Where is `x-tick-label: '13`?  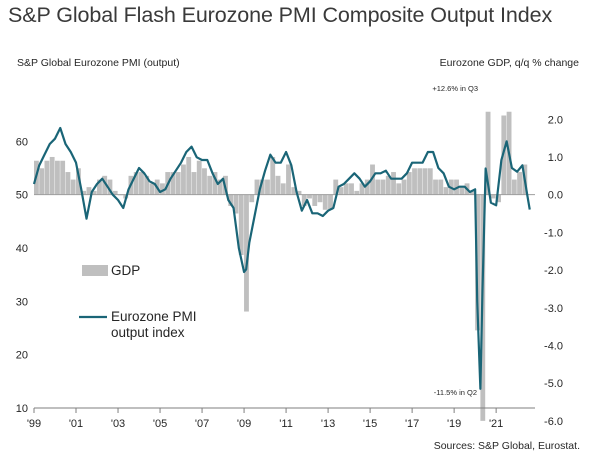
x-tick-label: '13 is located at coordinates (328, 424).